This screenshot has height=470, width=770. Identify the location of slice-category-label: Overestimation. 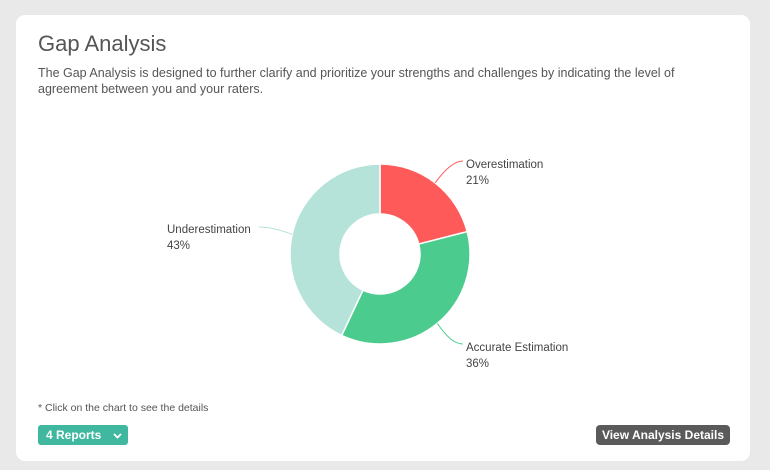
(504, 165).